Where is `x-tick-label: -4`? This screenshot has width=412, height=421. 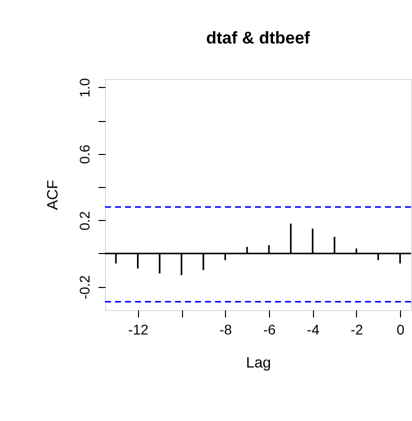 x-tick-label: -4 is located at coordinates (313, 330).